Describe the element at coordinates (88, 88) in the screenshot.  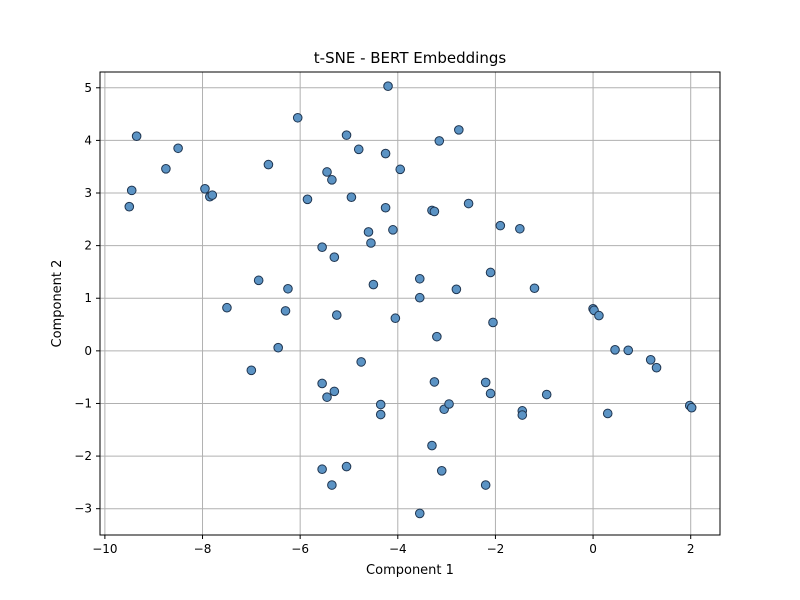
I see `y-tick-label: 5` at that location.